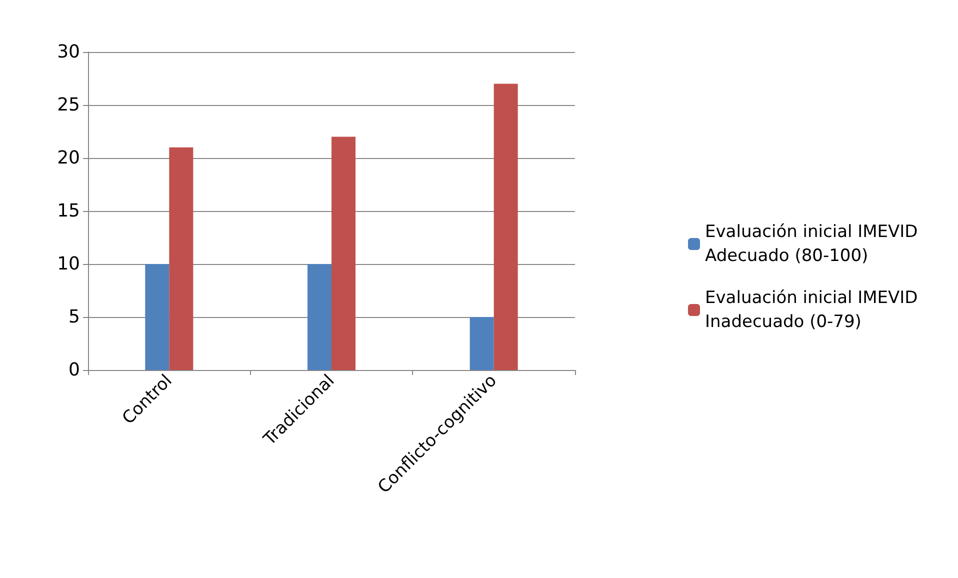  I want to click on y-tick-label: 10, so click(68, 264).